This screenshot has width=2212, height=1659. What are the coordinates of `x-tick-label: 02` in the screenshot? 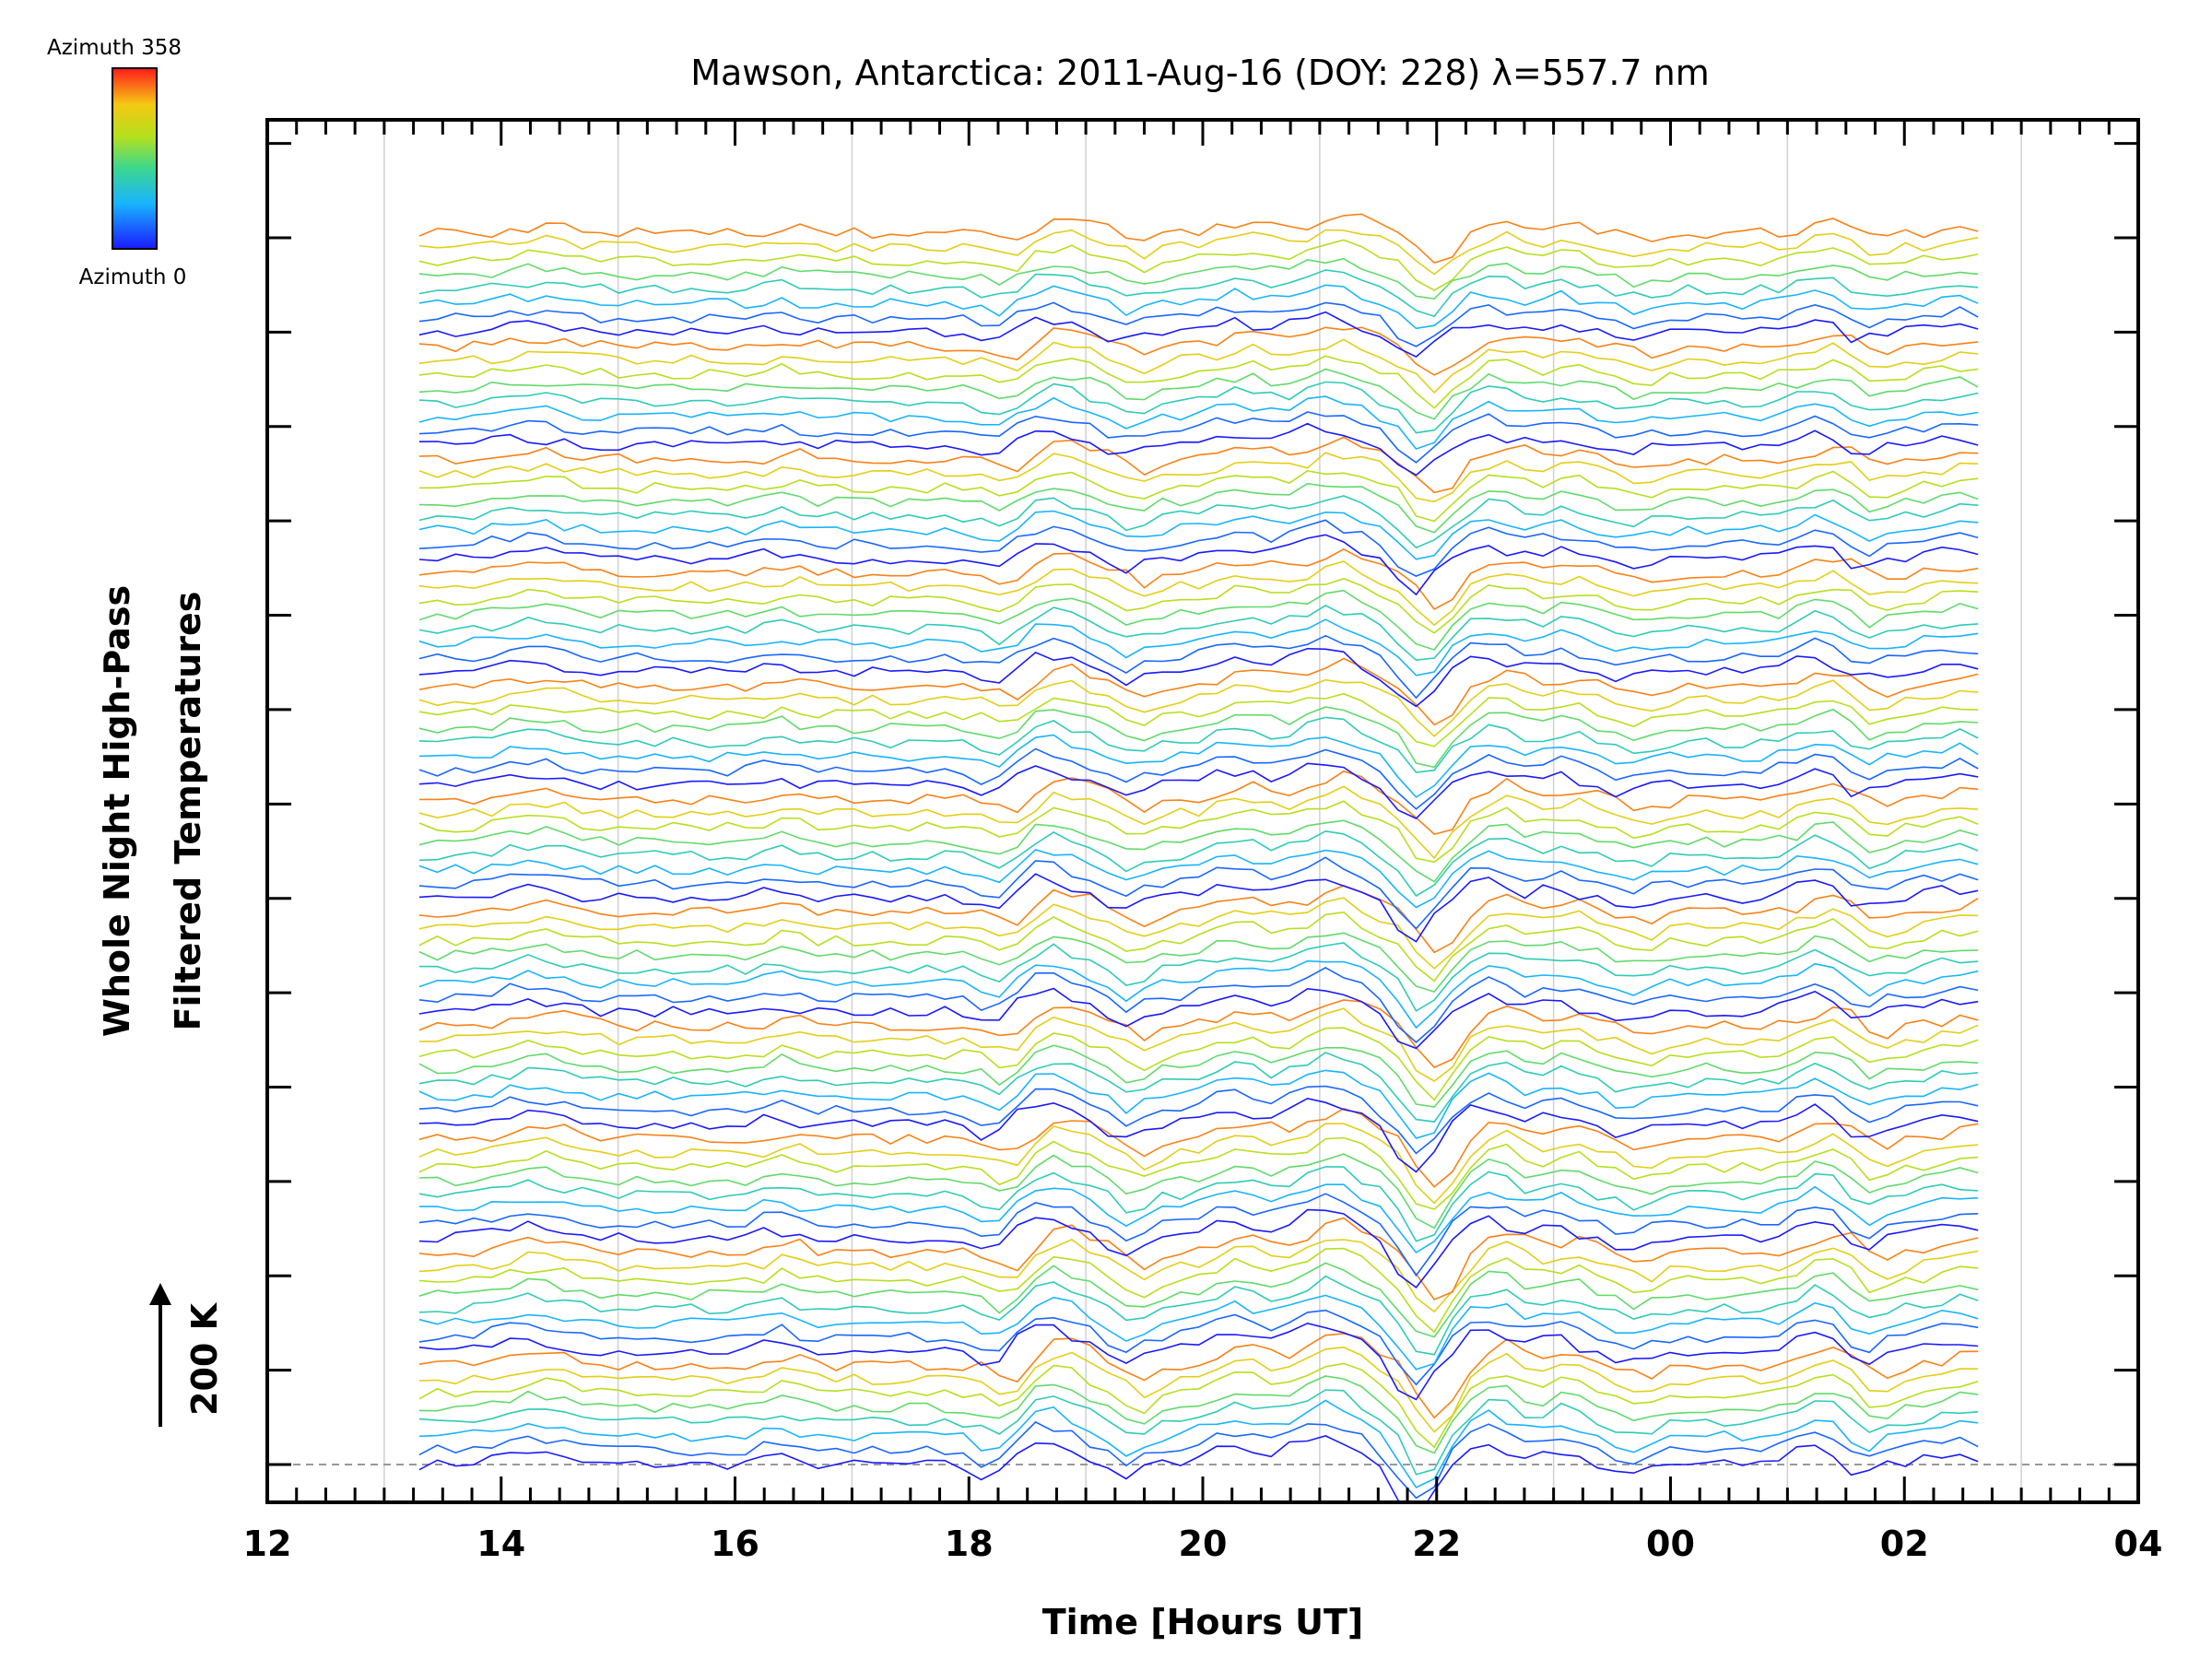 It's located at (1904, 1544).